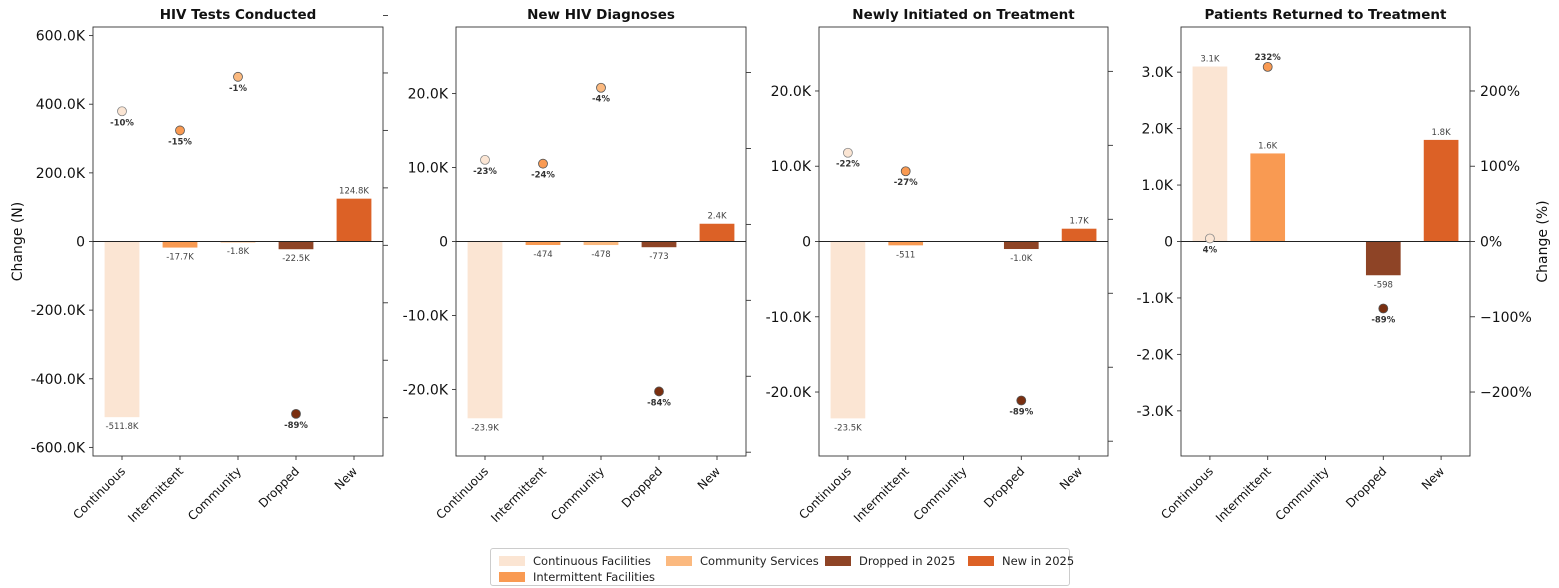  What do you see at coordinates (1506, 393) in the screenshot?
I see `right-tick-label: −200%` at bounding box center [1506, 393].